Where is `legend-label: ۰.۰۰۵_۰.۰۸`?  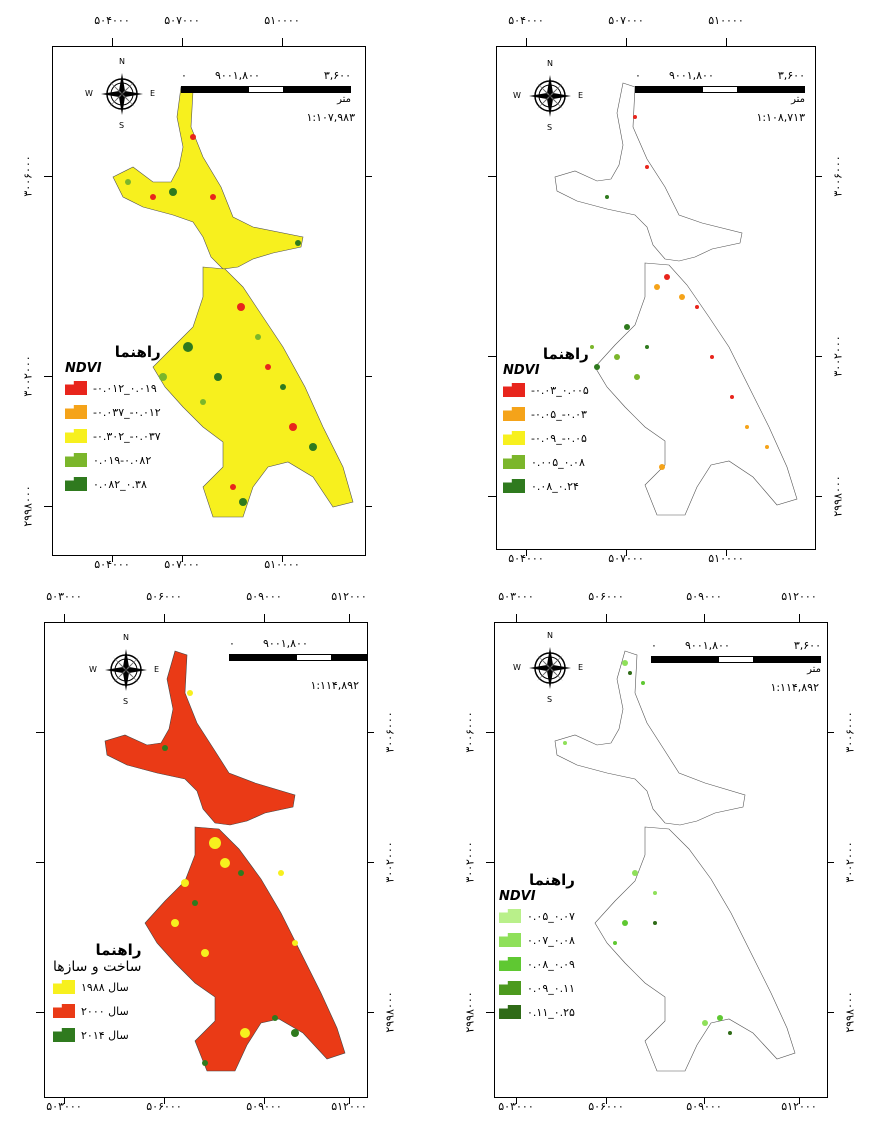 legend-label: ۰.۰۰۵_۰.۰۸ is located at coordinates (558, 462).